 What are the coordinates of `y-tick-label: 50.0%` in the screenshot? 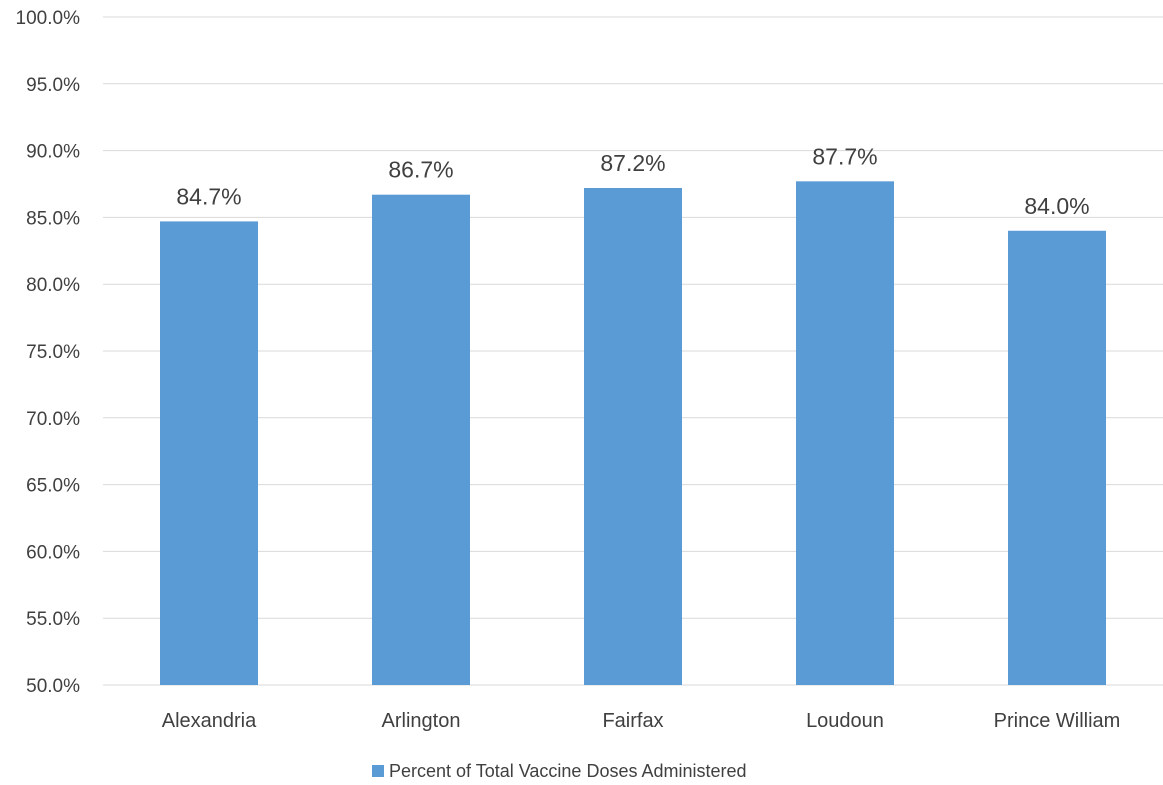 It's located at (53, 686).